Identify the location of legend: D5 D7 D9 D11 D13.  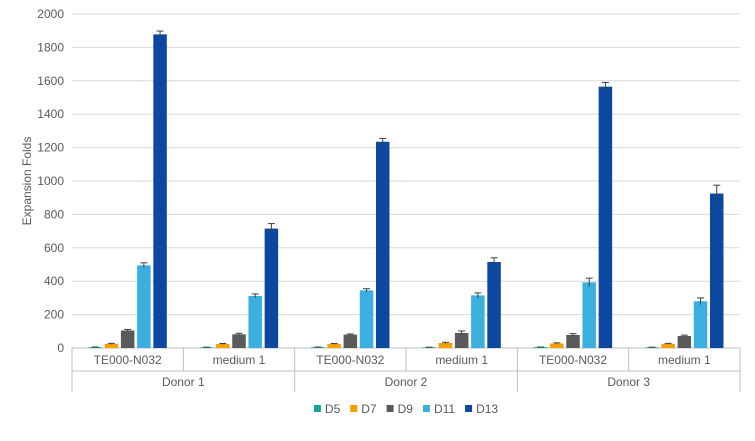
(405, 409).